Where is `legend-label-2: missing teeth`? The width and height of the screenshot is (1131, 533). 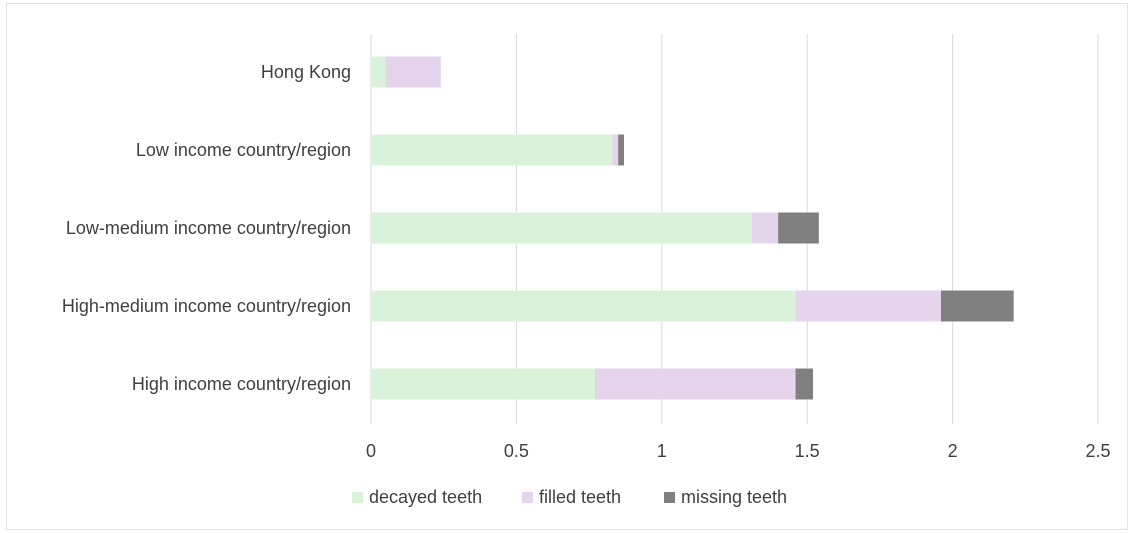 legend-label-2: missing teeth is located at coordinates (734, 497).